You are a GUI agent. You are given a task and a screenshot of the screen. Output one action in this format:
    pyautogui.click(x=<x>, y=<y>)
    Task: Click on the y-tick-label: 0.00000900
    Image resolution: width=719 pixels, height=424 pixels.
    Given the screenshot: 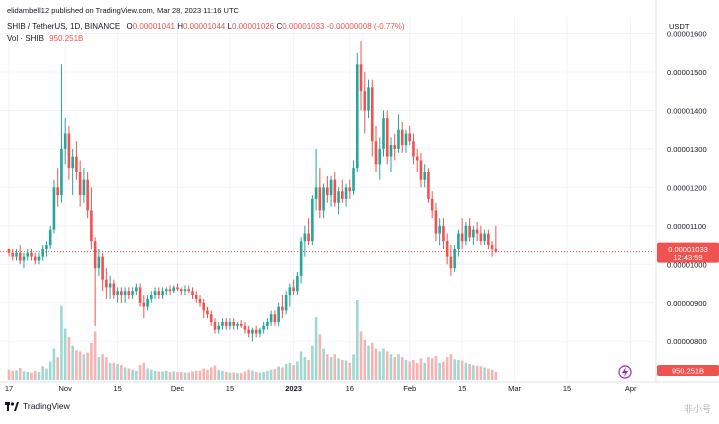 What is the action you would take?
    pyautogui.click(x=687, y=303)
    